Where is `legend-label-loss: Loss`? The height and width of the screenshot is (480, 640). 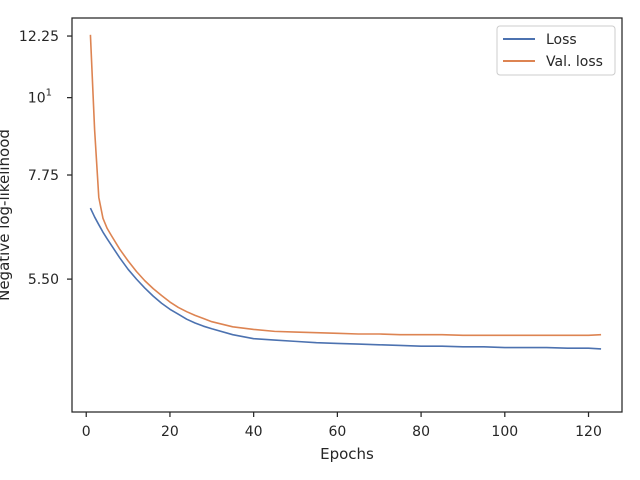 legend-label-loss: Loss is located at coordinates (561, 40).